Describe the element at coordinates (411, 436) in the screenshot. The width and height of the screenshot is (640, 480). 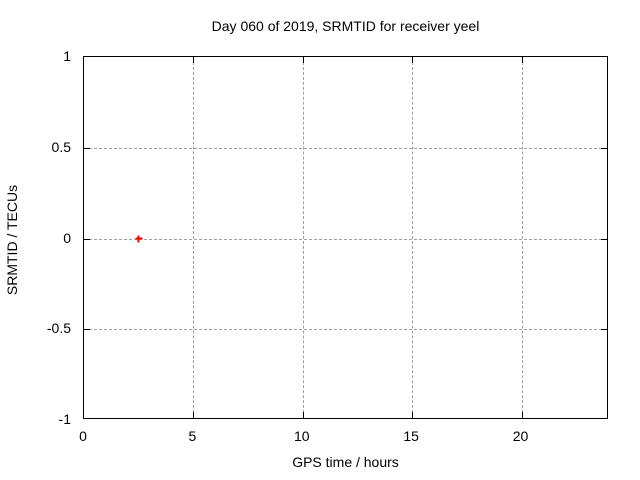
I see `x-tick-label: 15` at that location.